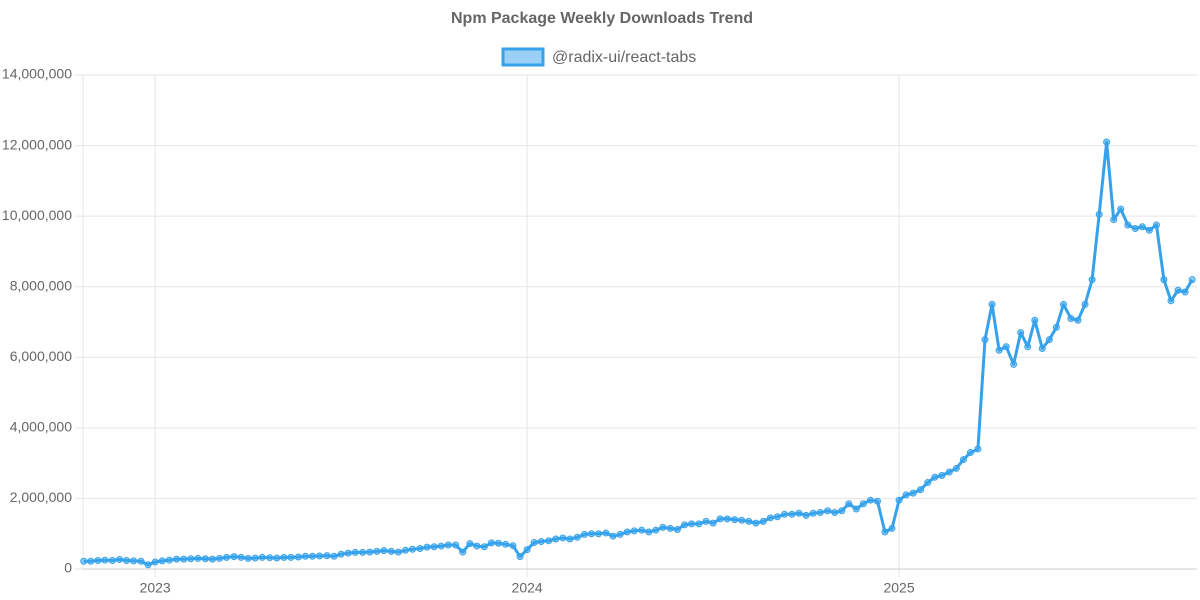  What do you see at coordinates (41, 427) in the screenshot?
I see `y-tick-label: 4,000,000` at bounding box center [41, 427].